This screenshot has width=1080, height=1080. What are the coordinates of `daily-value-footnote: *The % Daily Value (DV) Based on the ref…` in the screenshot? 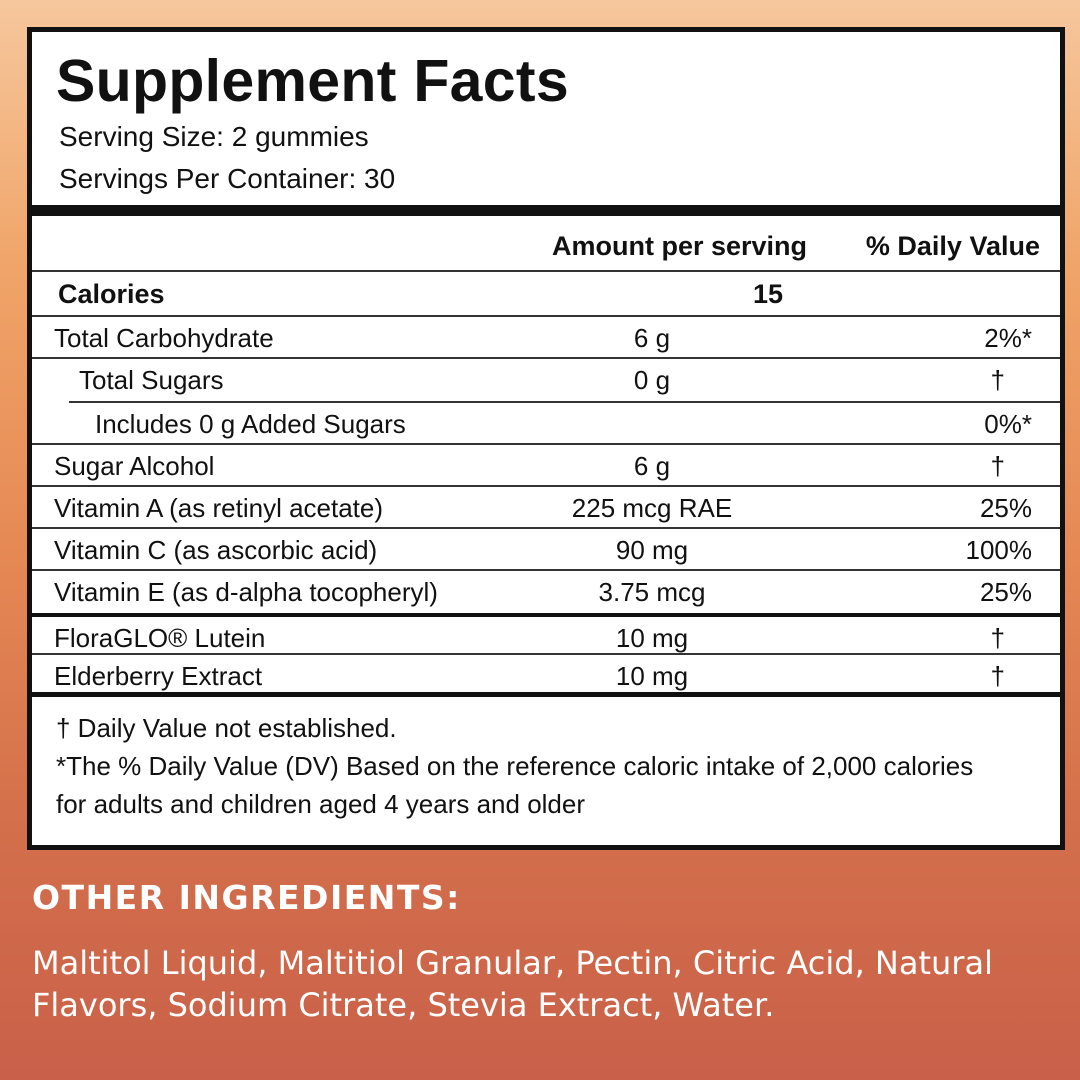 It's located at (515, 785).